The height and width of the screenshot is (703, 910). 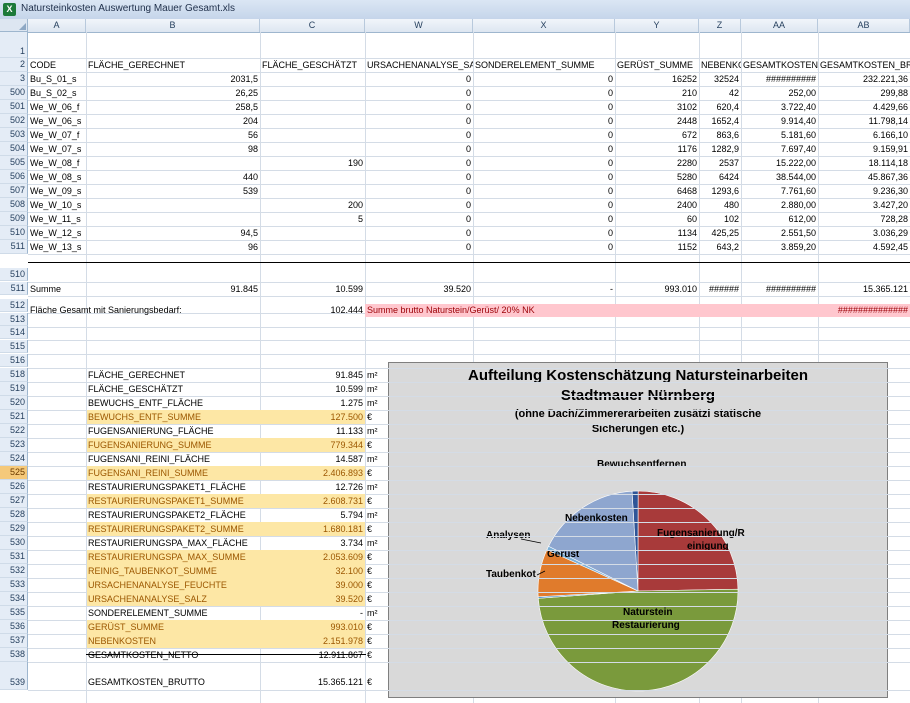 I want to click on cell-y: 1152, so click(x=687, y=247).